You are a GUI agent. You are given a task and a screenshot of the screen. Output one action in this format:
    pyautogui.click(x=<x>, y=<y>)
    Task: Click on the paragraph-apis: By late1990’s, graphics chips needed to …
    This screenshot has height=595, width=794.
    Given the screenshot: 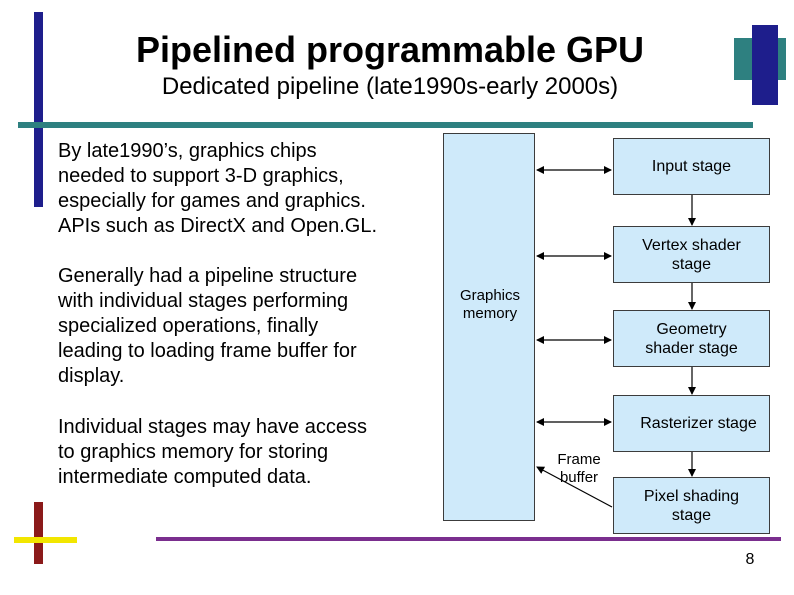 What is the action you would take?
    pyautogui.click(x=218, y=188)
    